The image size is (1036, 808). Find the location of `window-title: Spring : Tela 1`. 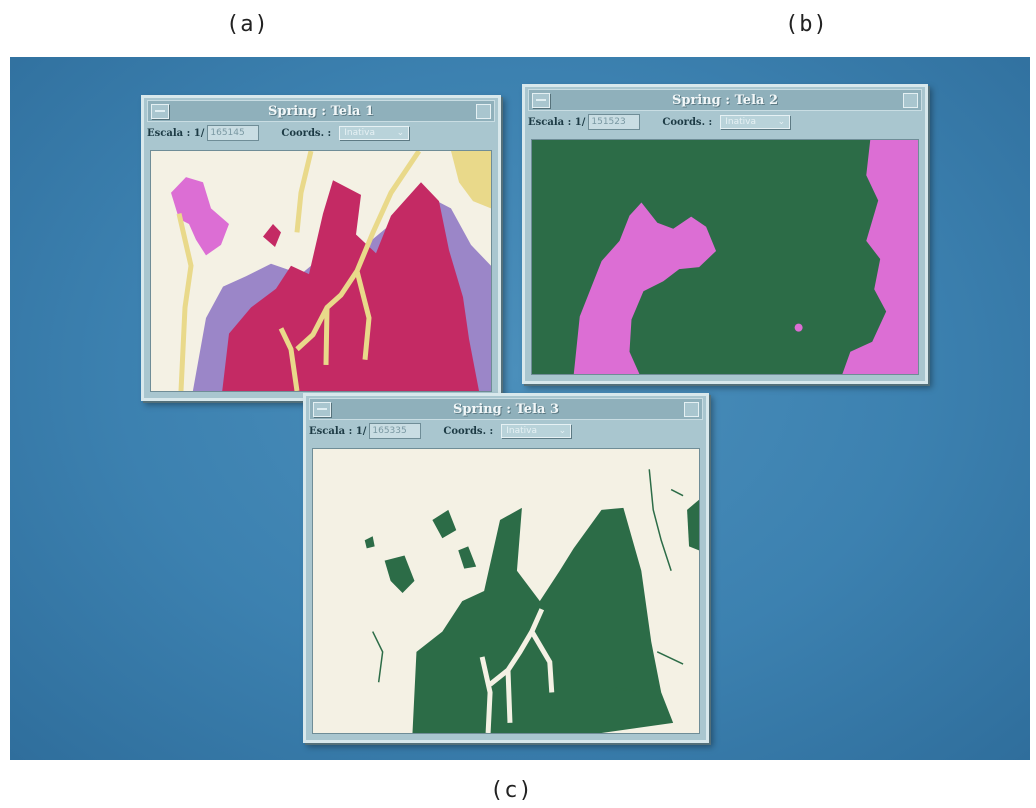

window-title: Spring : Tela 1 is located at coordinates (321, 111).